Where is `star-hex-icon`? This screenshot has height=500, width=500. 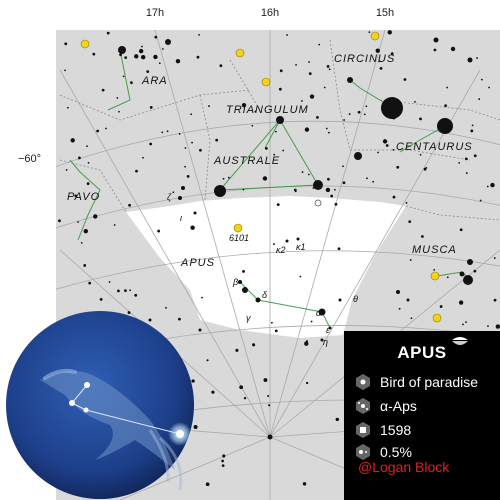 star-hex-icon is located at coordinates (363, 406).